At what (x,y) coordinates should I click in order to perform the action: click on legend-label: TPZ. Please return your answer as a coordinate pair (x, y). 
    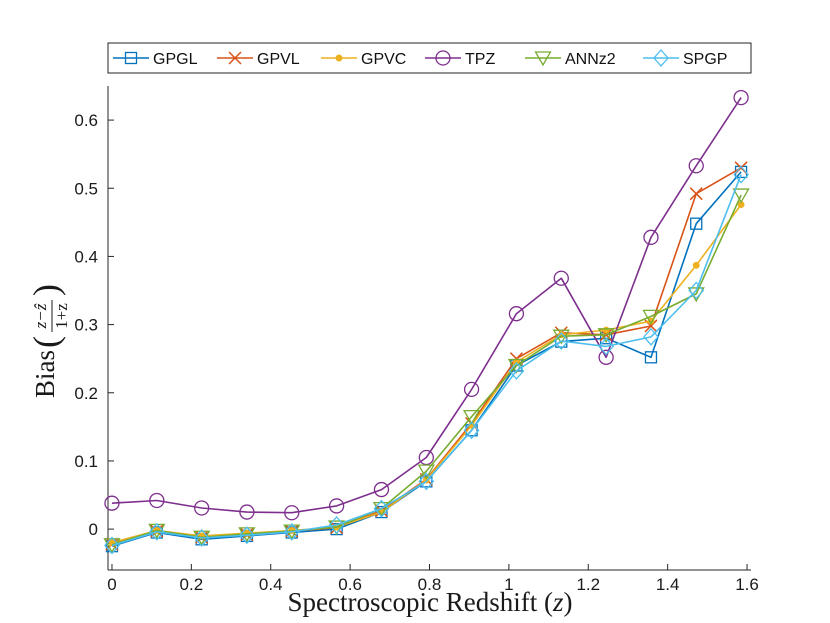
    Looking at the image, I should click on (480, 59).